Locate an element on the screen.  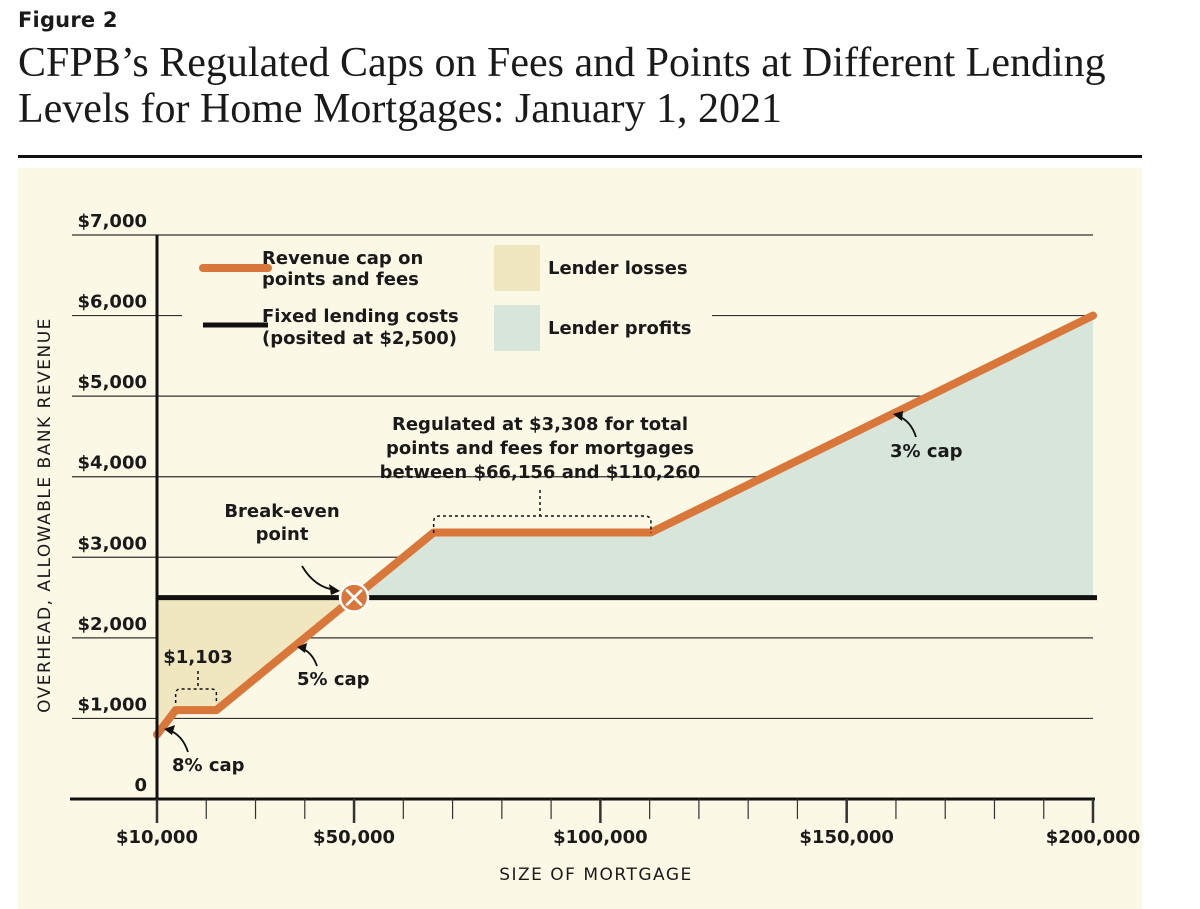
cap3-label: 3% cap is located at coordinates (926, 451).